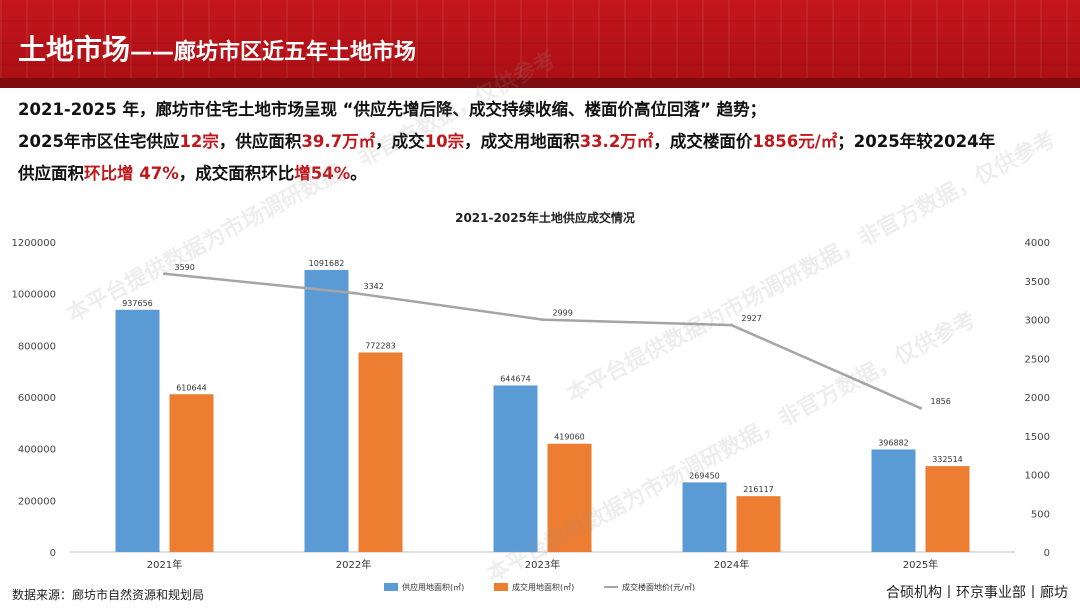  What do you see at coordinates (1037, 282) in the screenshot?
I see `y-right-tick-label: 3500` at bounding box center [1037, 282].